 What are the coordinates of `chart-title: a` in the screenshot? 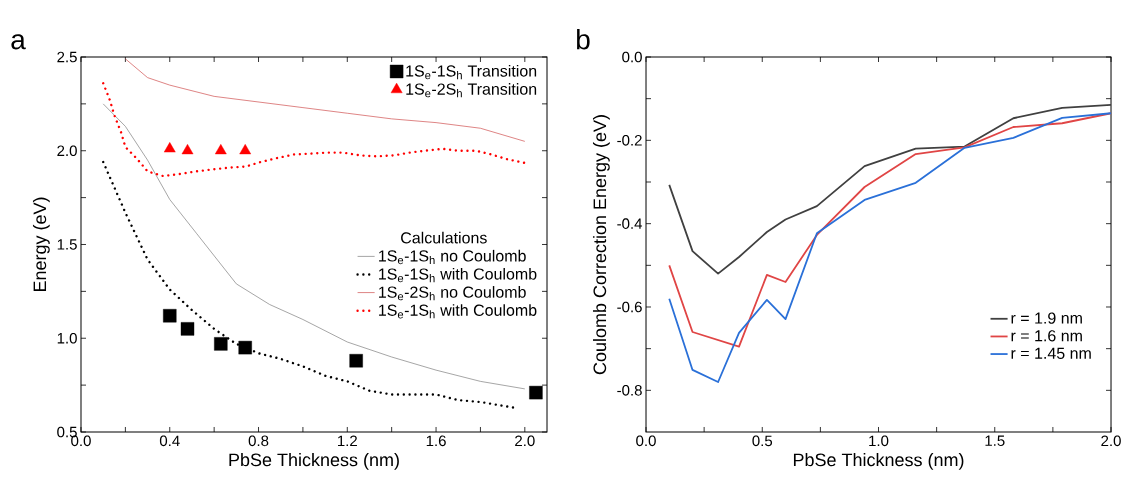 It's located at (18, 42).